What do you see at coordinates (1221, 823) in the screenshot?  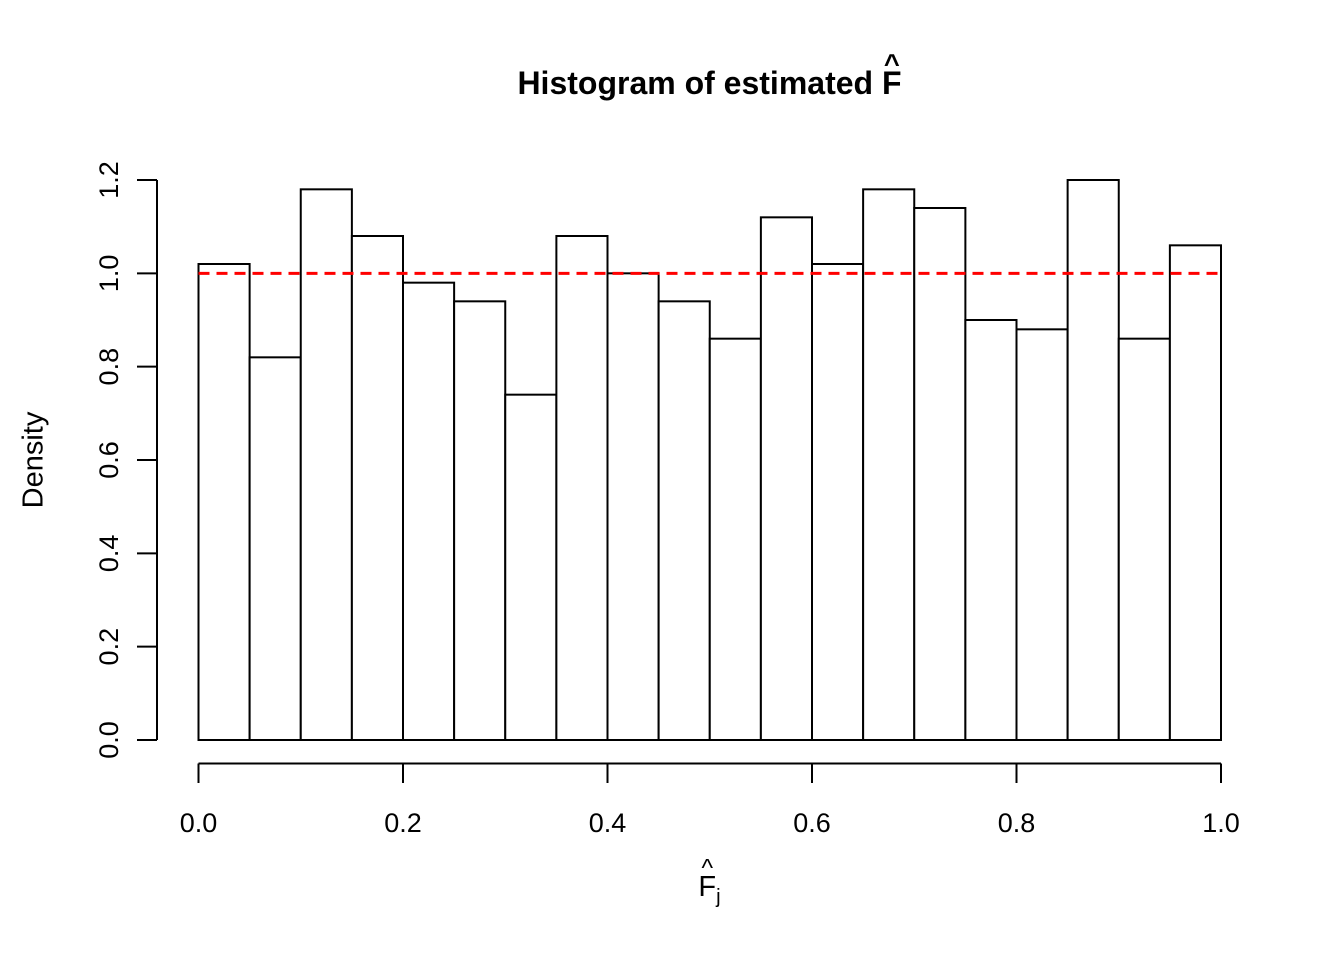 I see `x-tick-label: 1.0` at bounding box center [1221, 823].